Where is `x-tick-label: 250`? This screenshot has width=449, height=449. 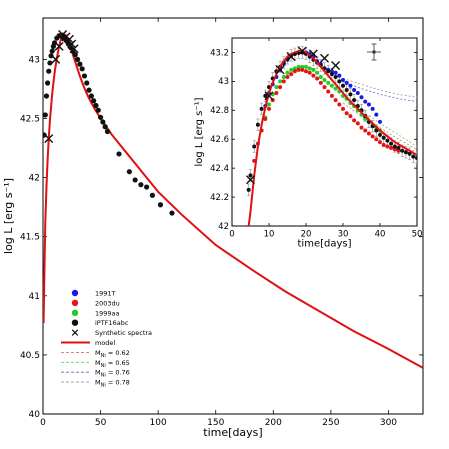
x-tick-label: 250 is located at coordinates (330, 423).